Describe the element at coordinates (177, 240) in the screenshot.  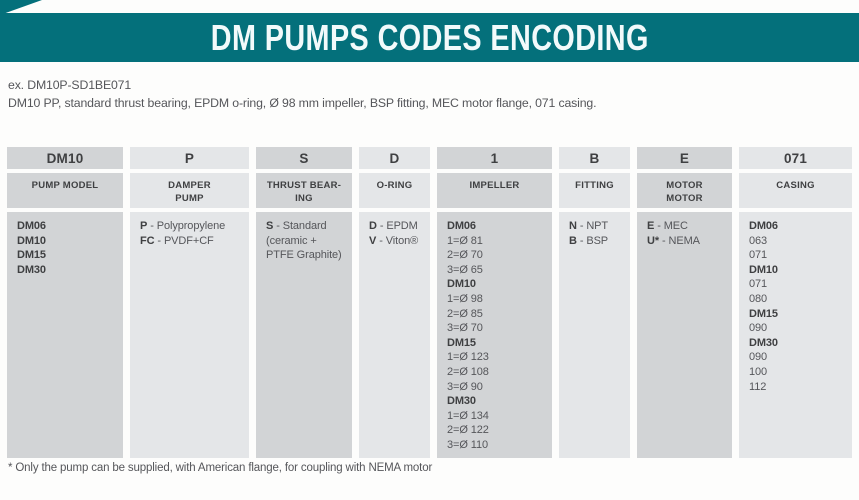
I see `table-line: FC - PVDF+CF` at that location.